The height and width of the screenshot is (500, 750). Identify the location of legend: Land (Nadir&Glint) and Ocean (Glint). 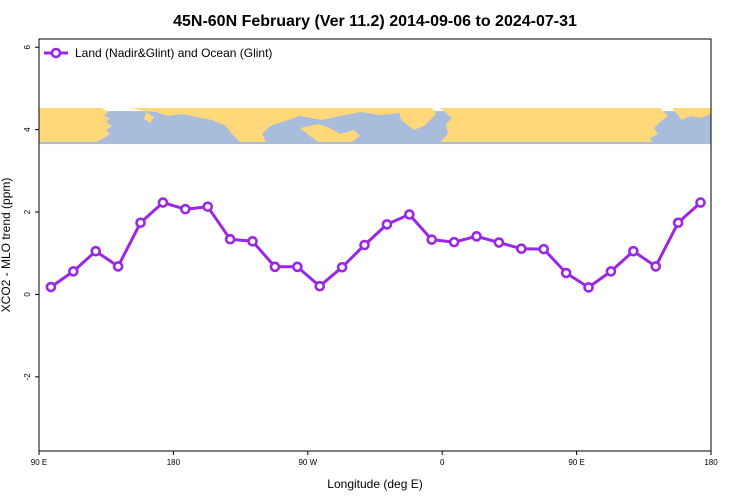
(158, 53).